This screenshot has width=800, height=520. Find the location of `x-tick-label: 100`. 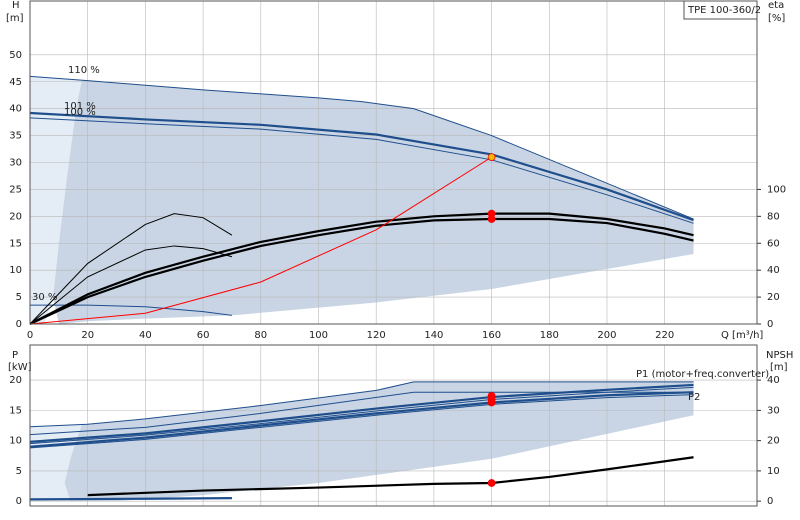

x-tick-label: 100 is located at coordinates (318, 335).